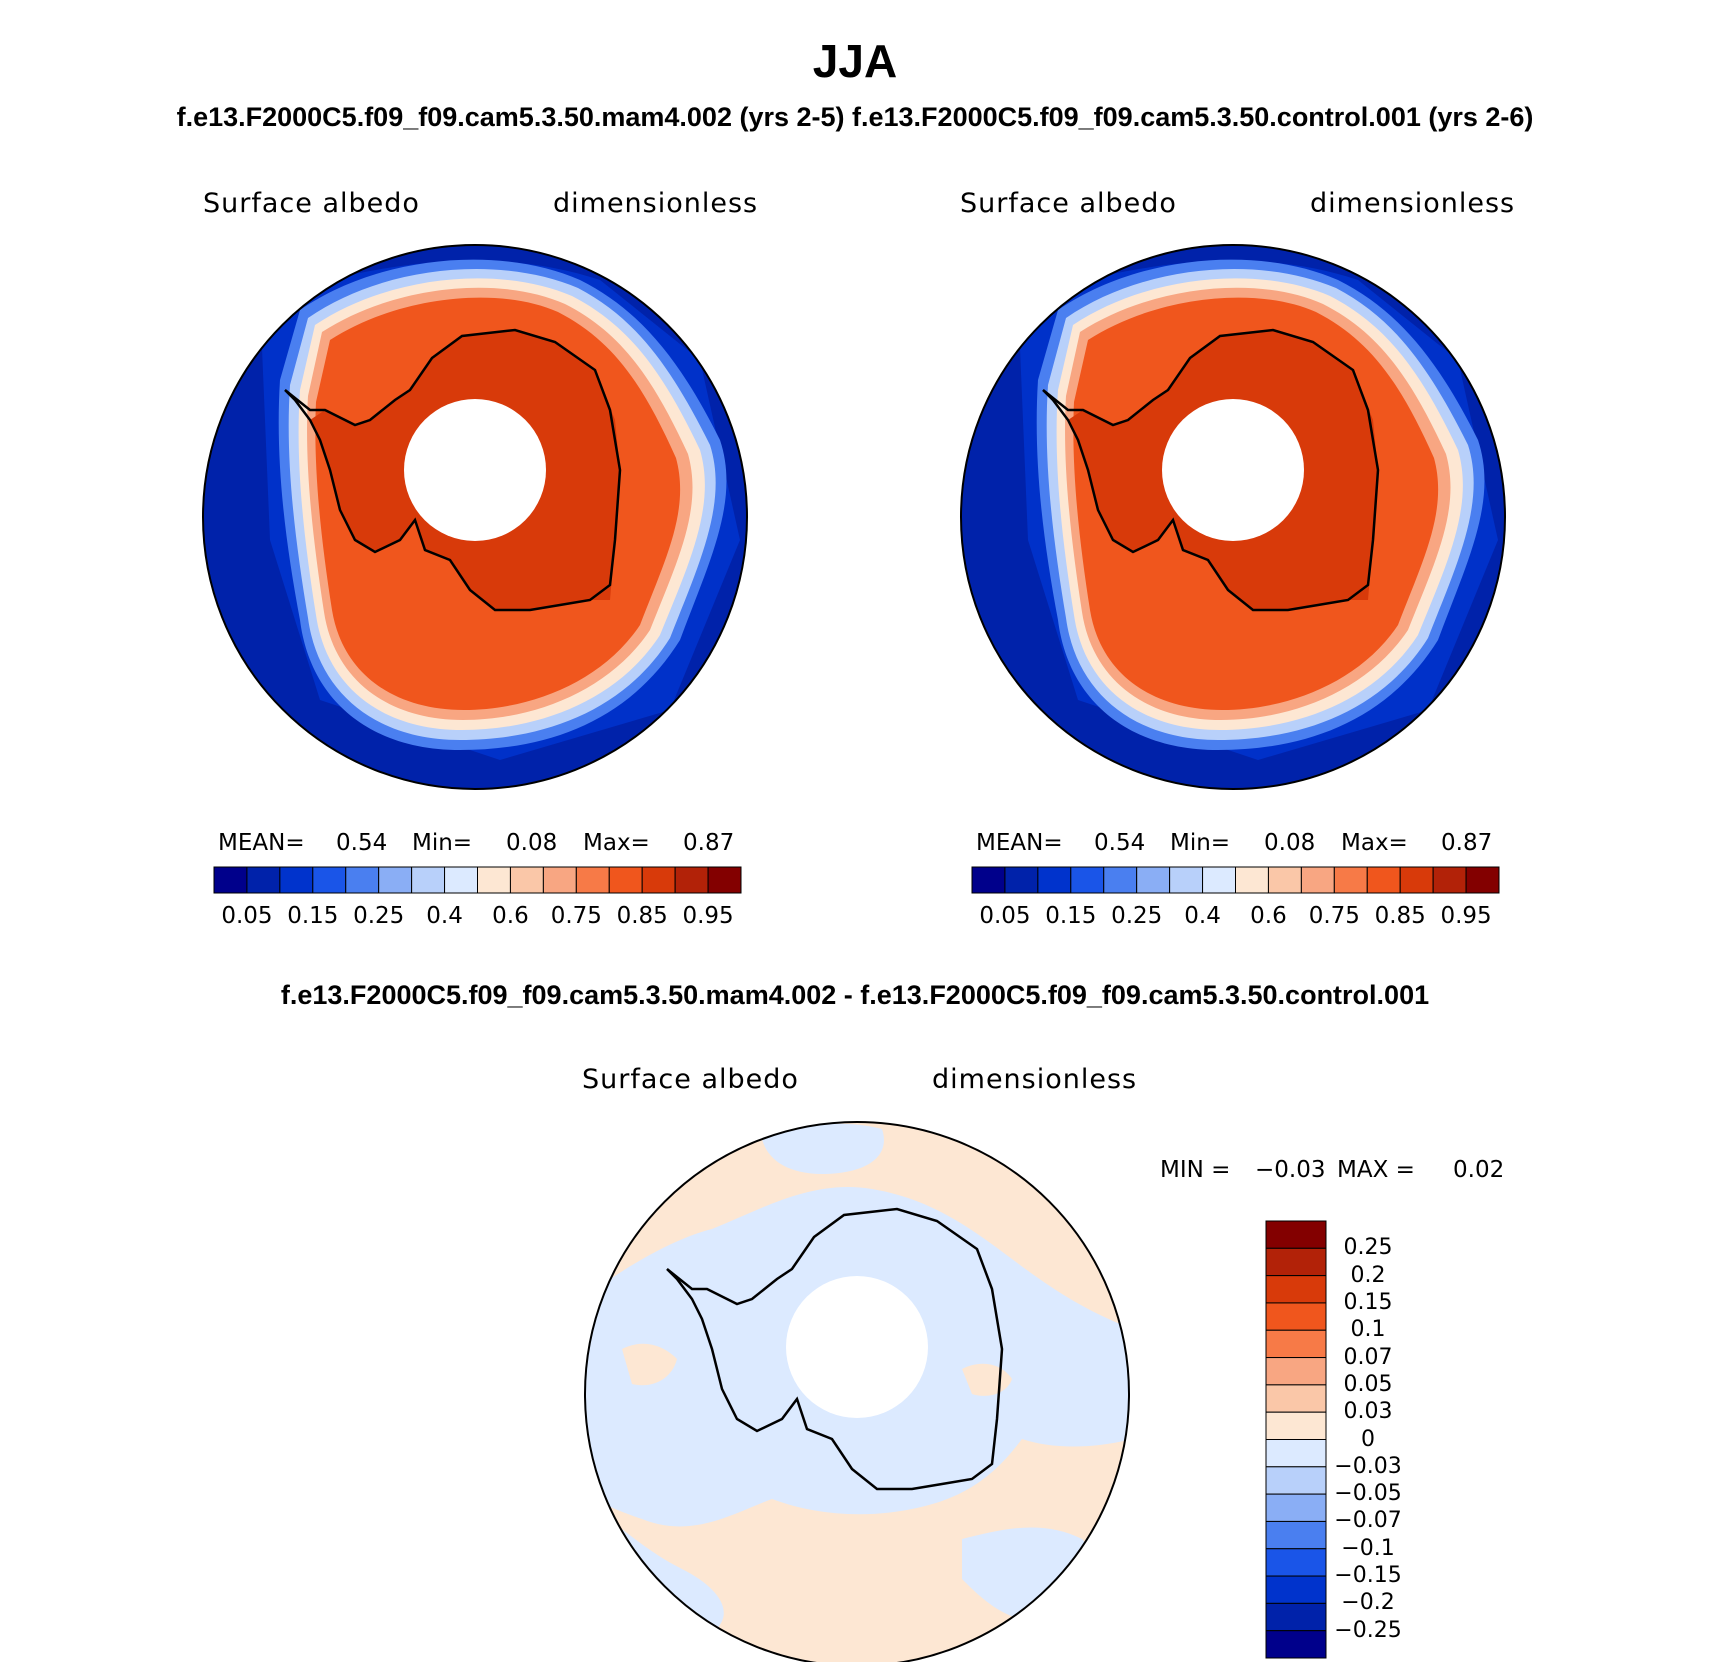 Image resolution: width=1710 pixels, height=1662 pixels. Describe the element at coordinates (1368, 1548) in the screenshot. I see `colorbar-tick-label: −0.1` at that location.